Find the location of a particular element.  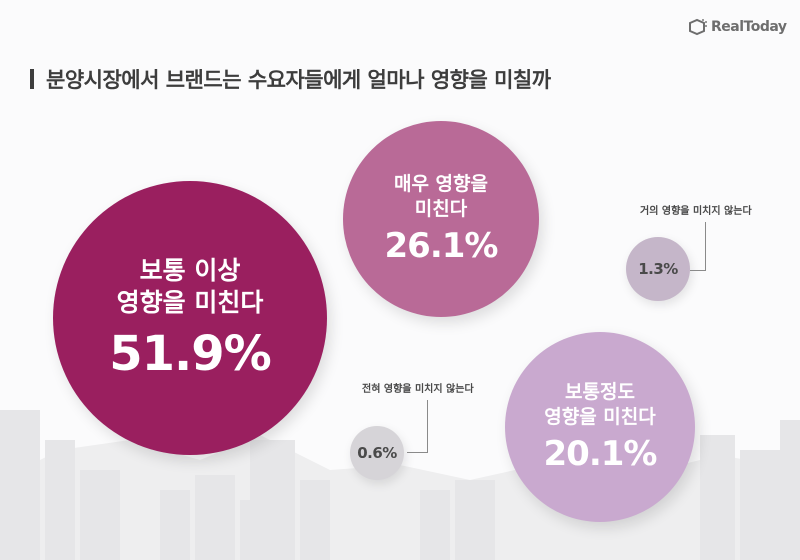

callout-little-label: 거의 영향을 미치지 않는다 is located at coordinates (696, 211).